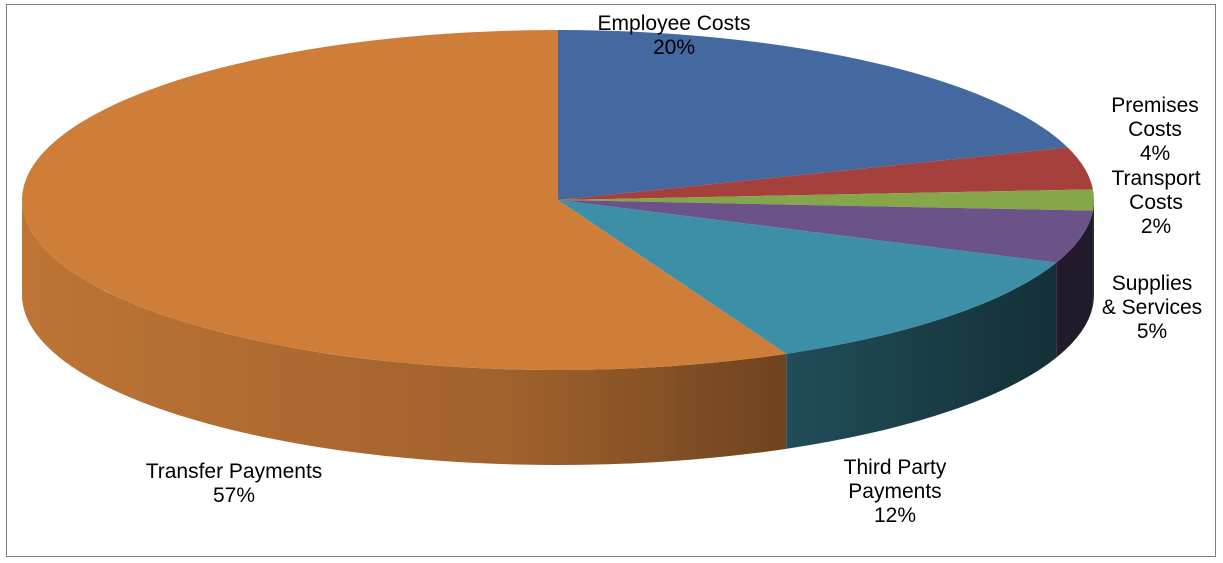 The height and width of the screenshot is (563, 1223). What do you see at coordinates (895, 491) in the screenshot?
I see `slice-label-third-party-payments: Third Party Payments 12%` at bounding box center [895, 491].